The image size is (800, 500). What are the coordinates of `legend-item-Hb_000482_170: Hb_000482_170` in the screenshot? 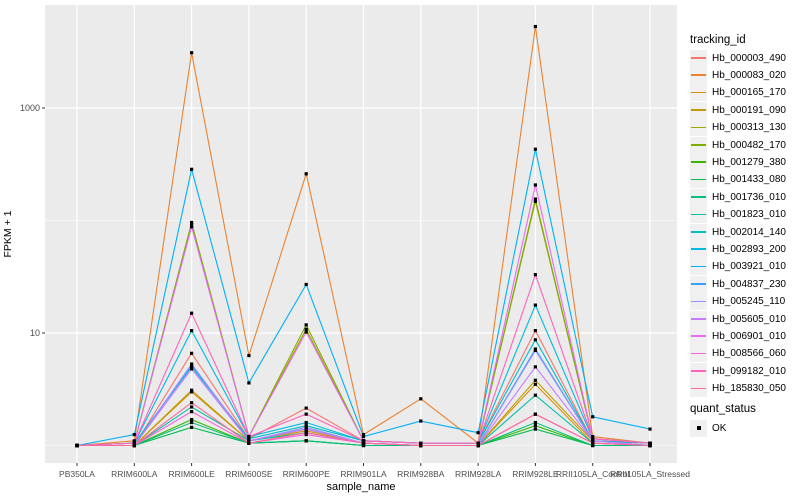 It's located at (738, 145).